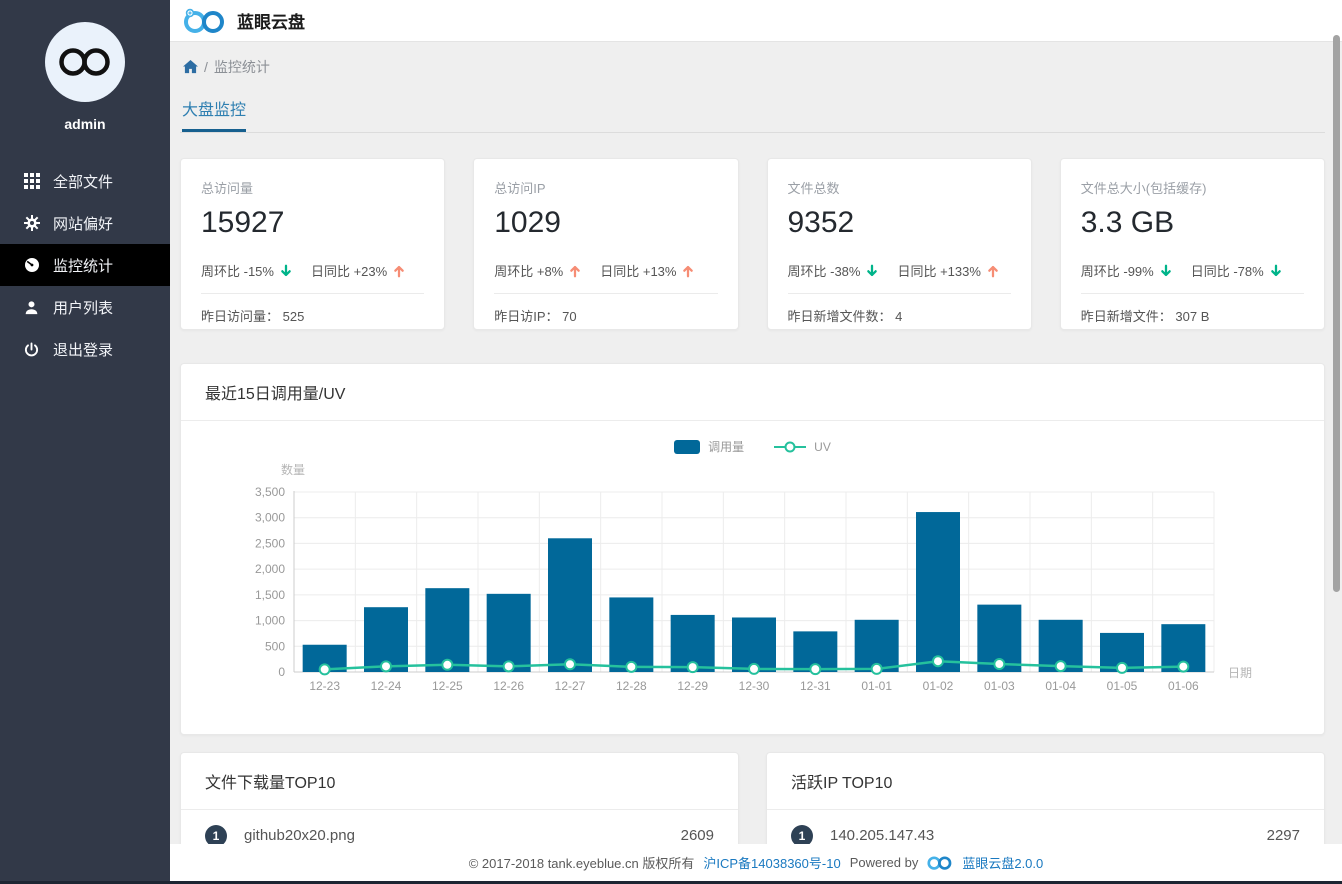 The height and width of the screenshot is (884, 1342). What do you see at coordinates (1240, 673) in the screenshot?
I see `x-axis-name: 日期` at bounding box center [1240, 673].